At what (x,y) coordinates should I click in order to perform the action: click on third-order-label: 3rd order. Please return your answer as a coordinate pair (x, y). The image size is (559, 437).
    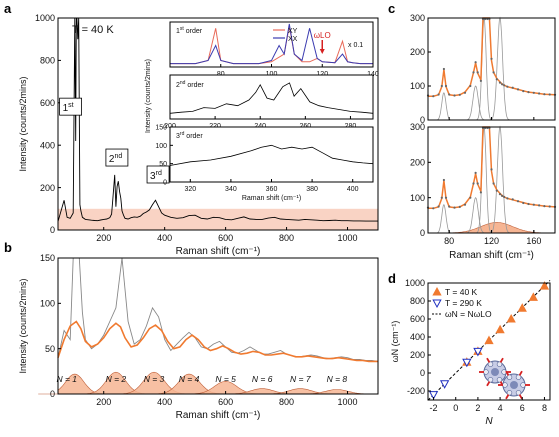
    Looking at the image, I should click on (189, 135).